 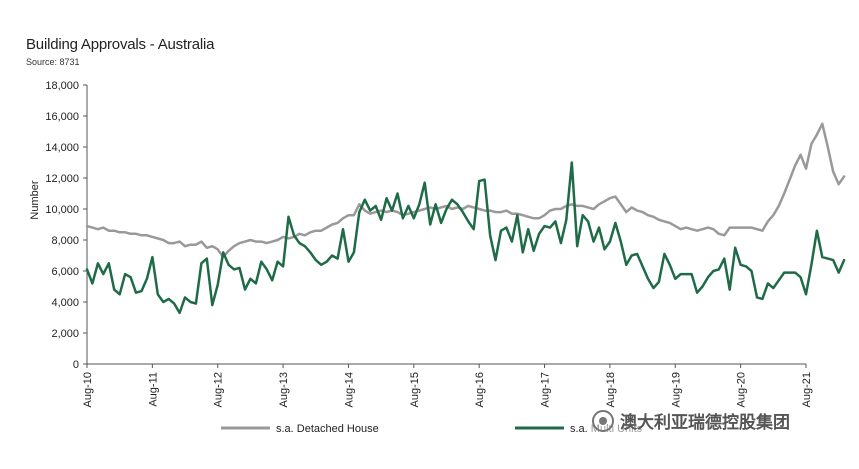 I want to click on y-tick-label: 12,000, so click(x=62, y=179).